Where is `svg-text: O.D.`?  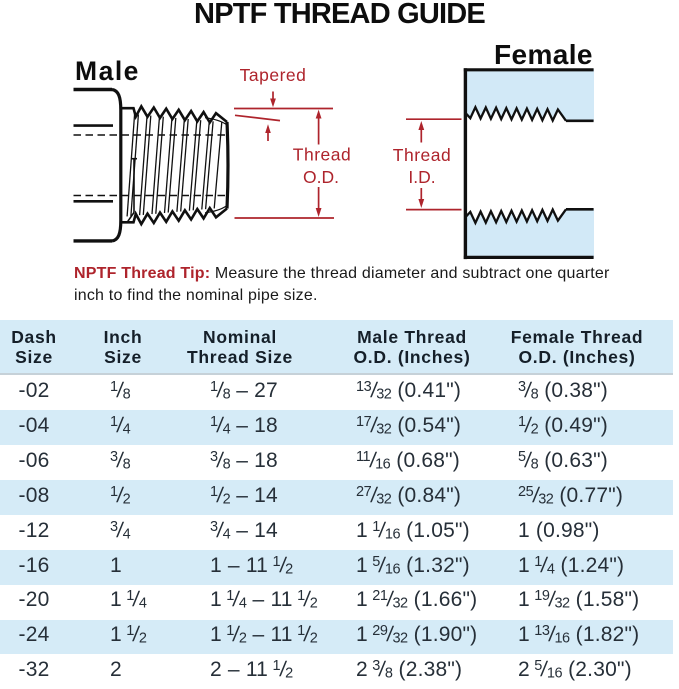 svg-text: O.D. is located at coordinates (321, 177).